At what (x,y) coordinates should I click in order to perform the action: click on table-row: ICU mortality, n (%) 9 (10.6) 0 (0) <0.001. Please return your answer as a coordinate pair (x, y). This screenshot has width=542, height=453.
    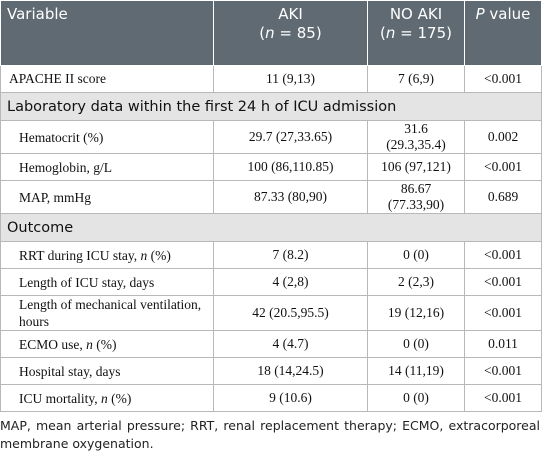
    Looking at the image, I should click on (271, 398).